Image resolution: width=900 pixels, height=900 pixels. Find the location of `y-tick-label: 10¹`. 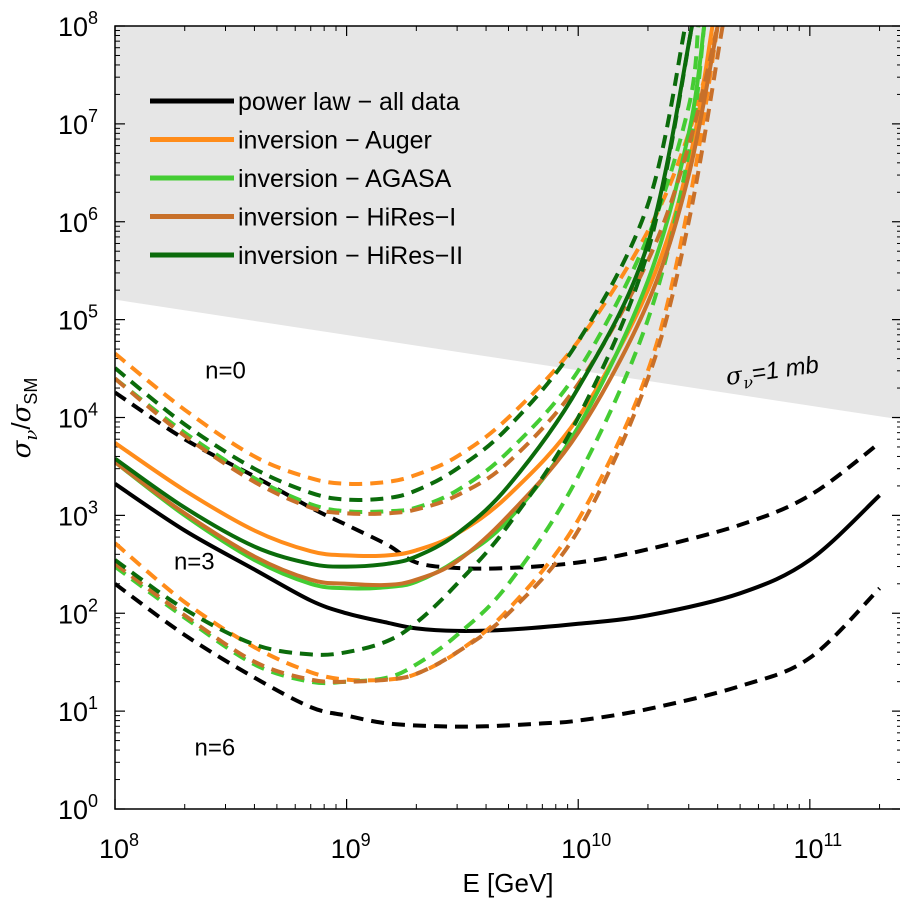

y-tick-label: 10¹ is located at coordinates (78, 710).